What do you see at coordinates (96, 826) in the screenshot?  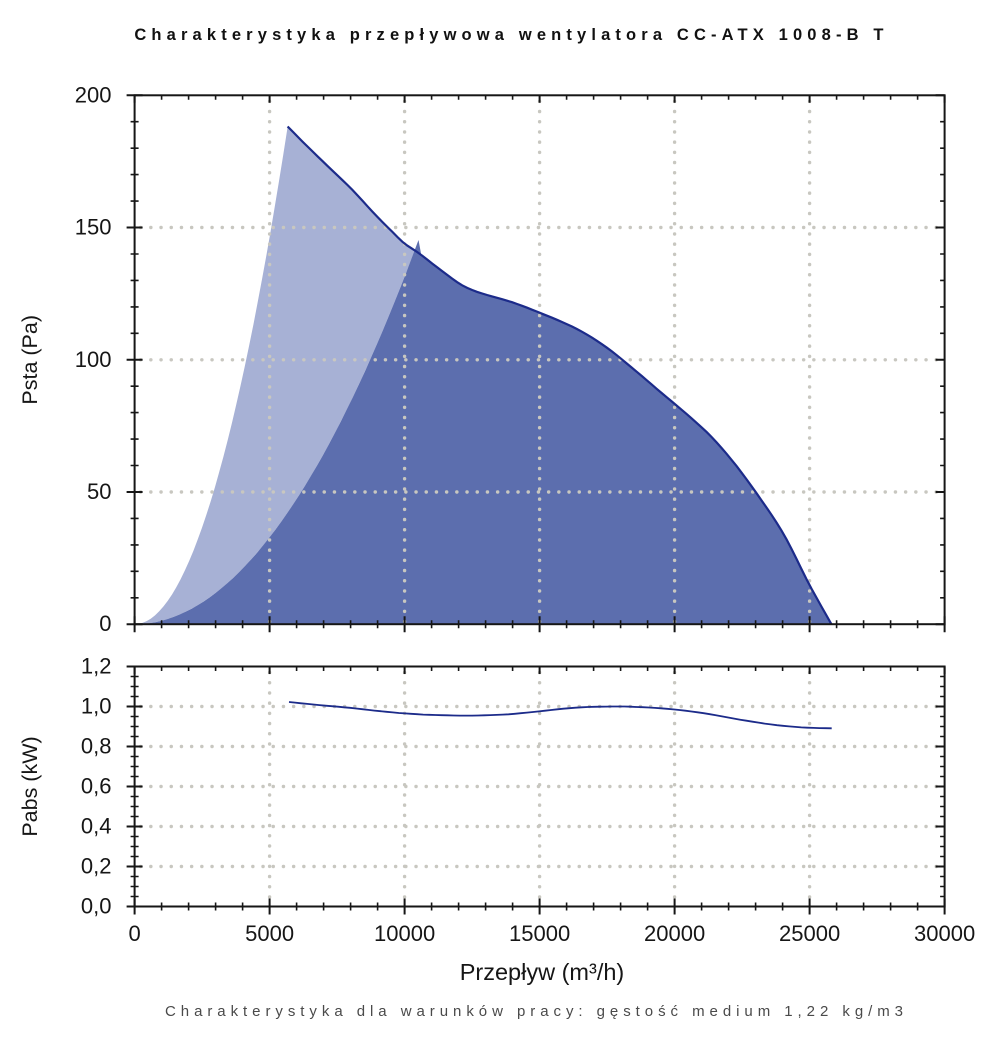 I see `svg-text: 0,4` at bounding box center [96, 826].